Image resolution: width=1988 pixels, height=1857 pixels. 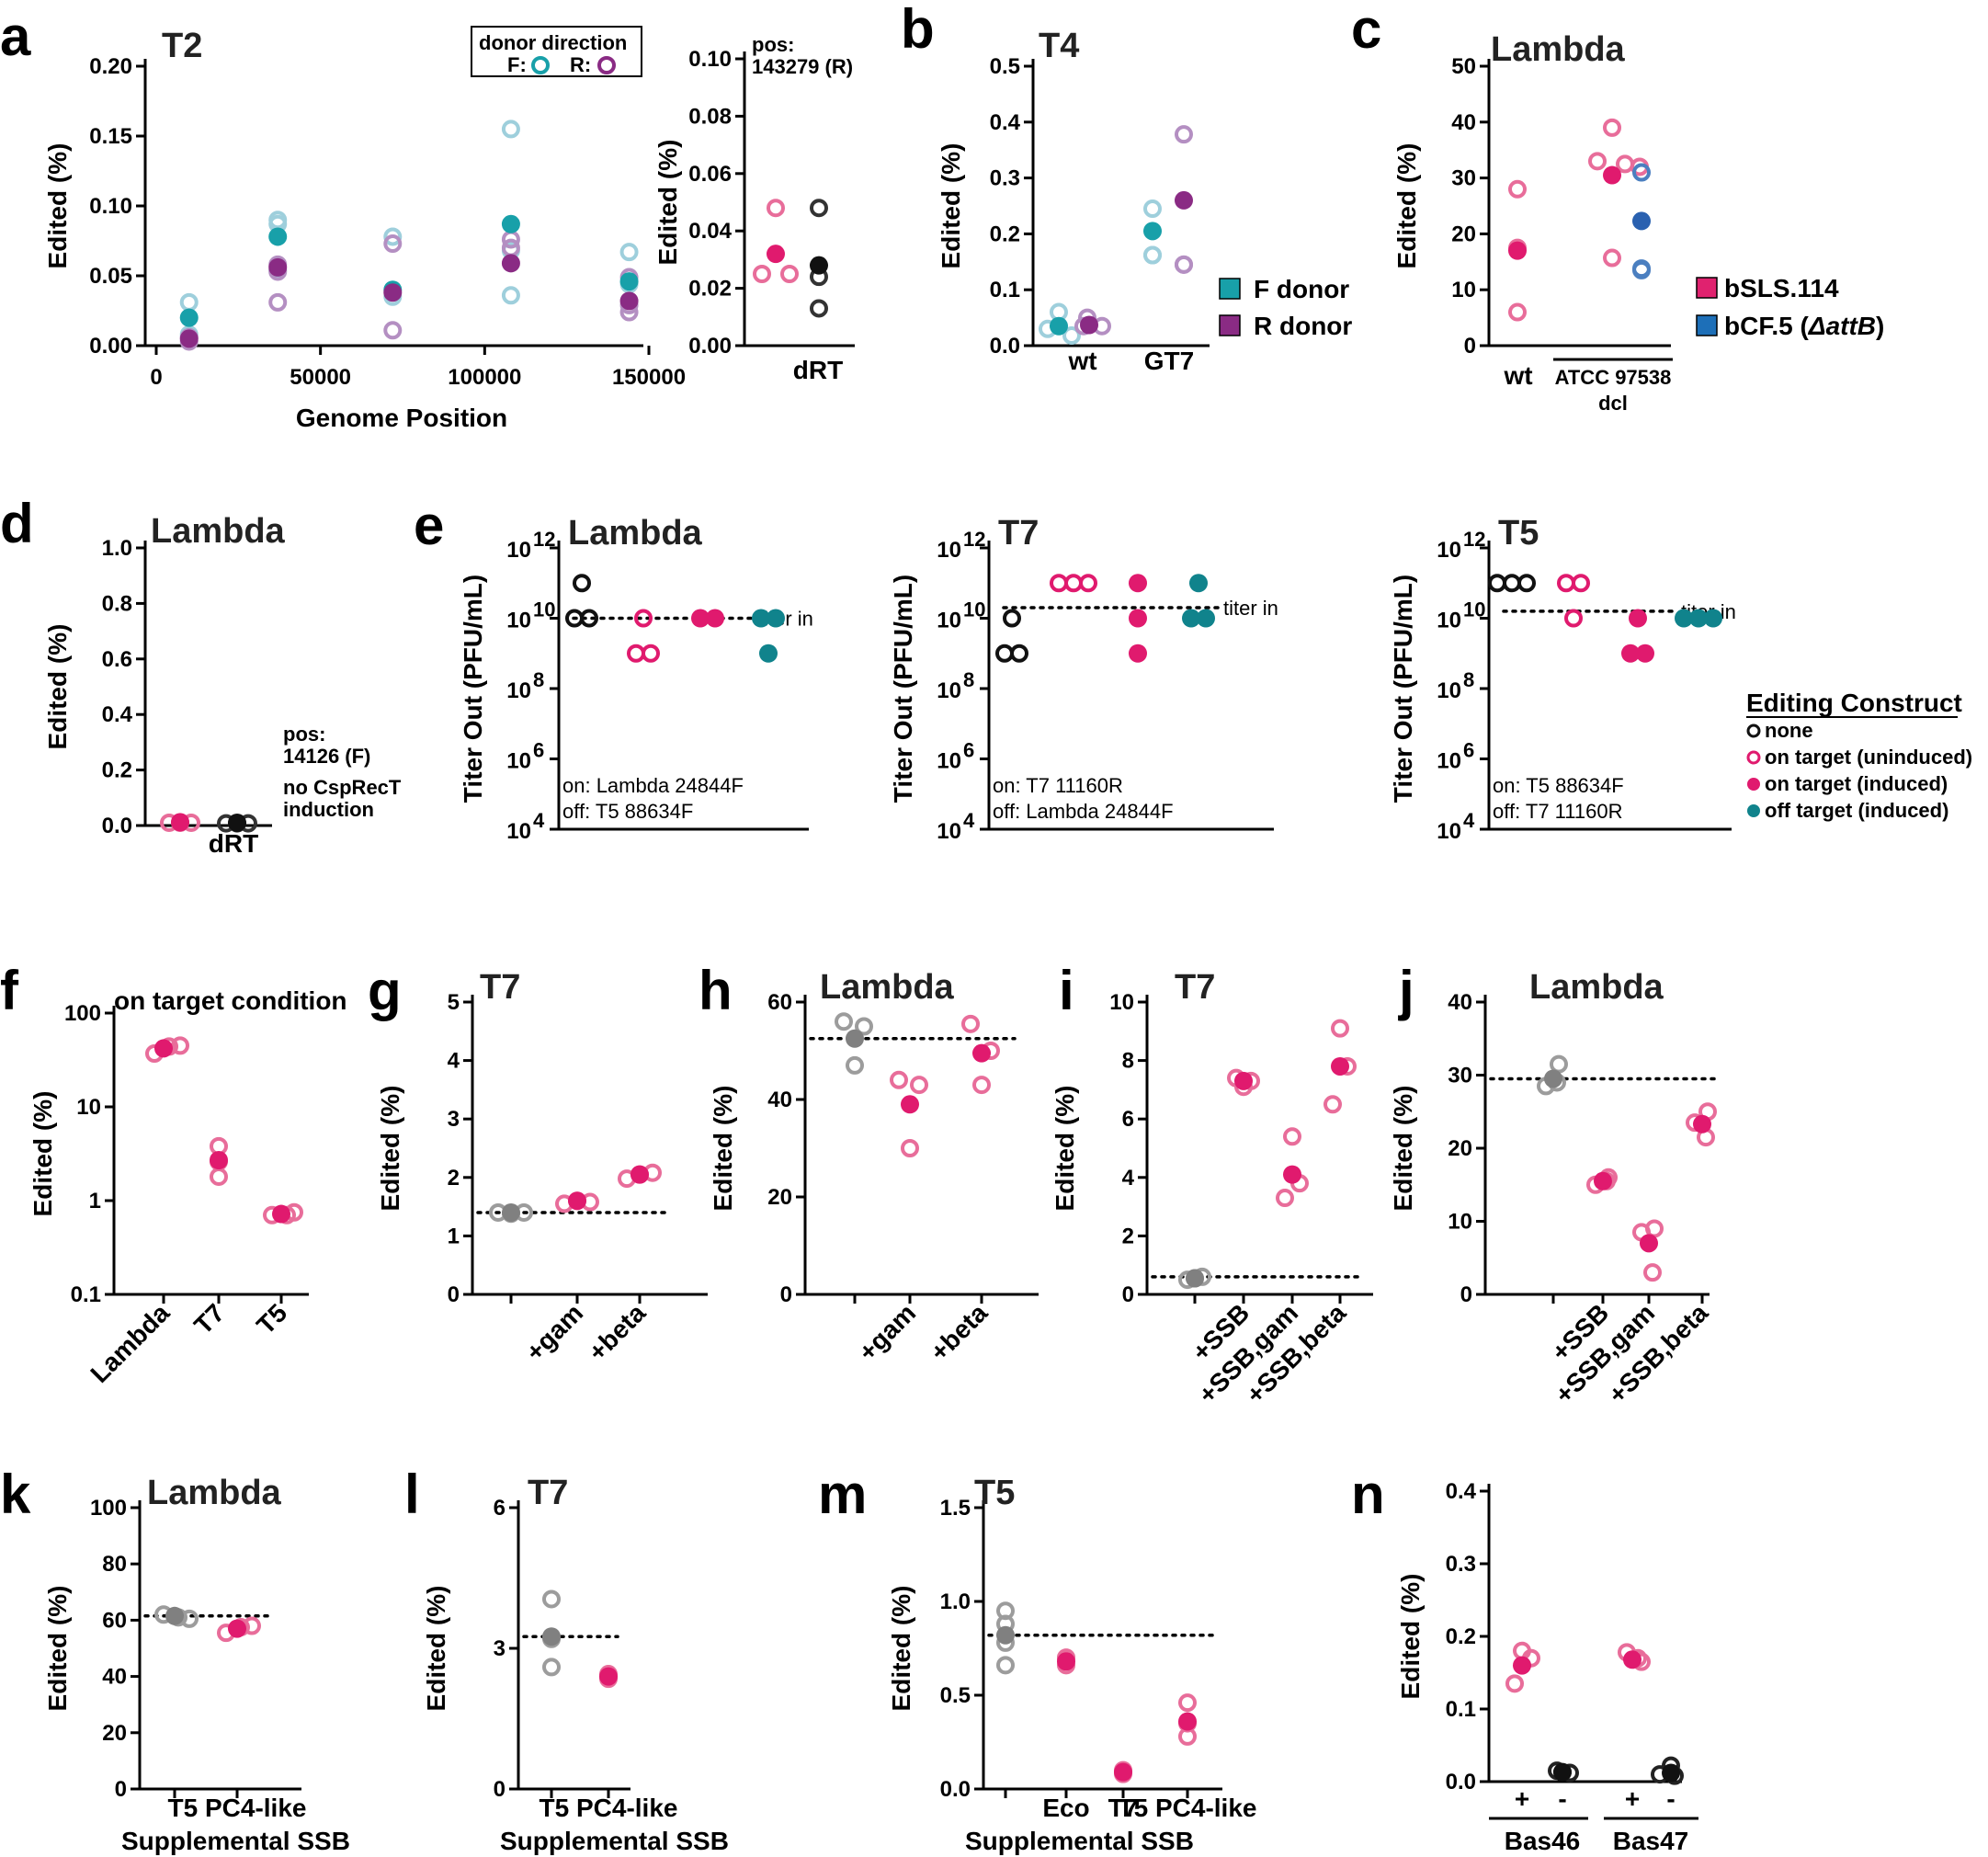 What do you see at coordinates (1303, 326) in the screenshot?
I see `legend-r-label: R donor` at bounding box center [1303, 326].